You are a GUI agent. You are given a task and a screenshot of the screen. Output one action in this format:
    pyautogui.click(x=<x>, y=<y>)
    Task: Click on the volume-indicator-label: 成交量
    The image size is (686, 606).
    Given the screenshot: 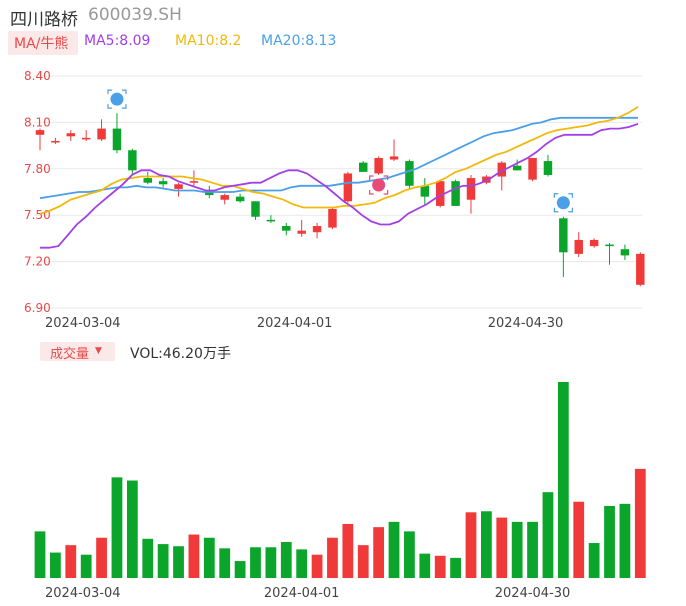 What is the action you would take?
    pyautogui.click(x=70, y=354)
    